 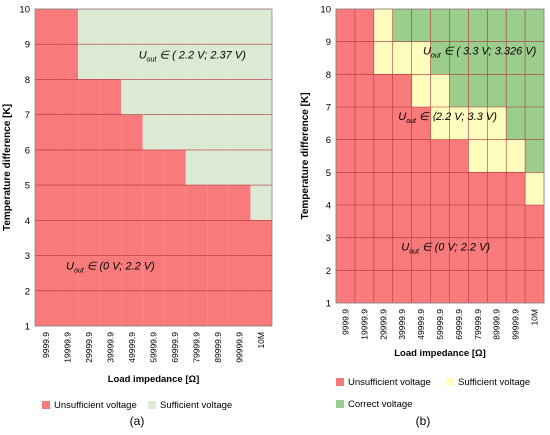 What do you see at coordinates (423, 421) in the screenshot?
I see `panel-caption: (b)` at bounding box center [423, 421].